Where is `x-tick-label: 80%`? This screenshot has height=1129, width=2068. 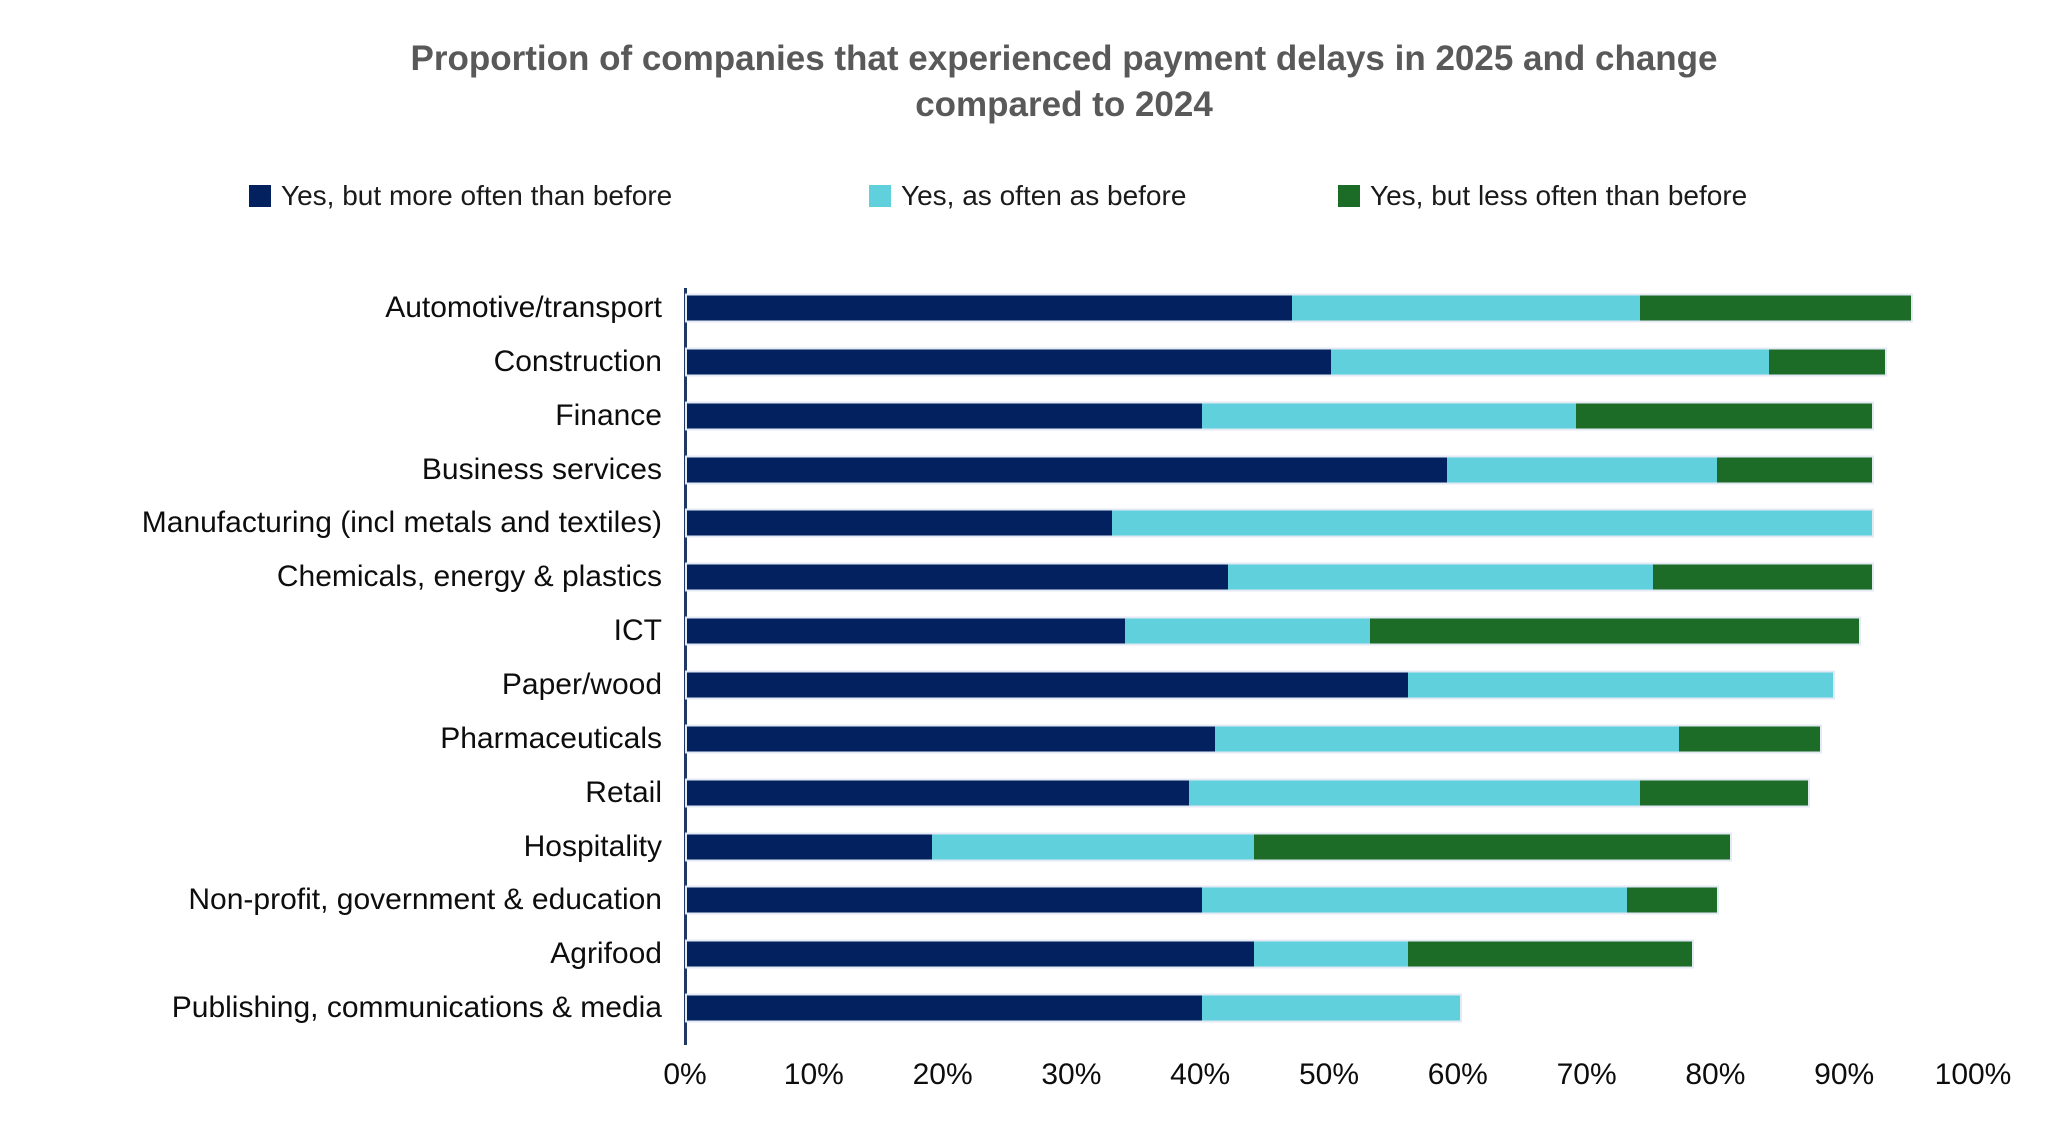 x-tick-label: 80% is located at coordinates (1715, 1074).